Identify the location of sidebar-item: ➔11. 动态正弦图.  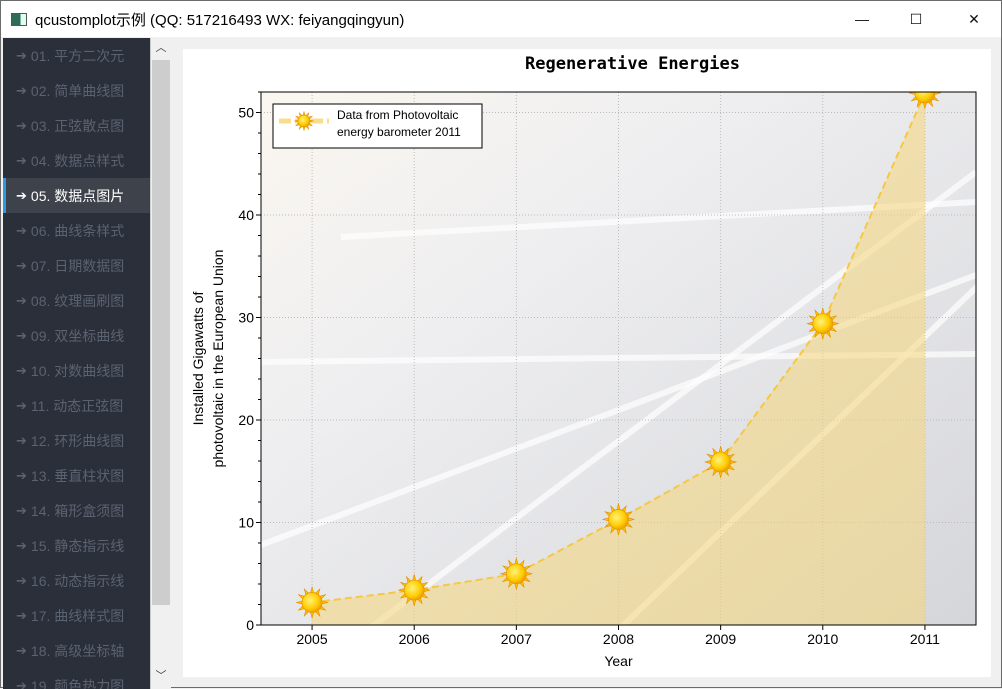
(76, 405).